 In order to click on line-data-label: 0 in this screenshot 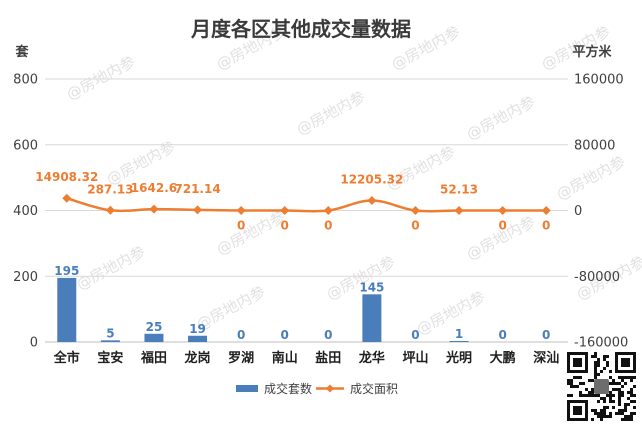, I will do `click(546, 226)`.